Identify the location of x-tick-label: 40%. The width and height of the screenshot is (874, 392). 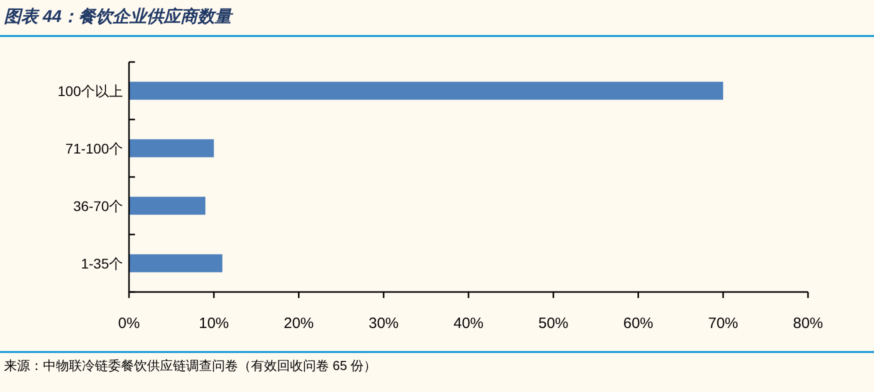
(468, 323).